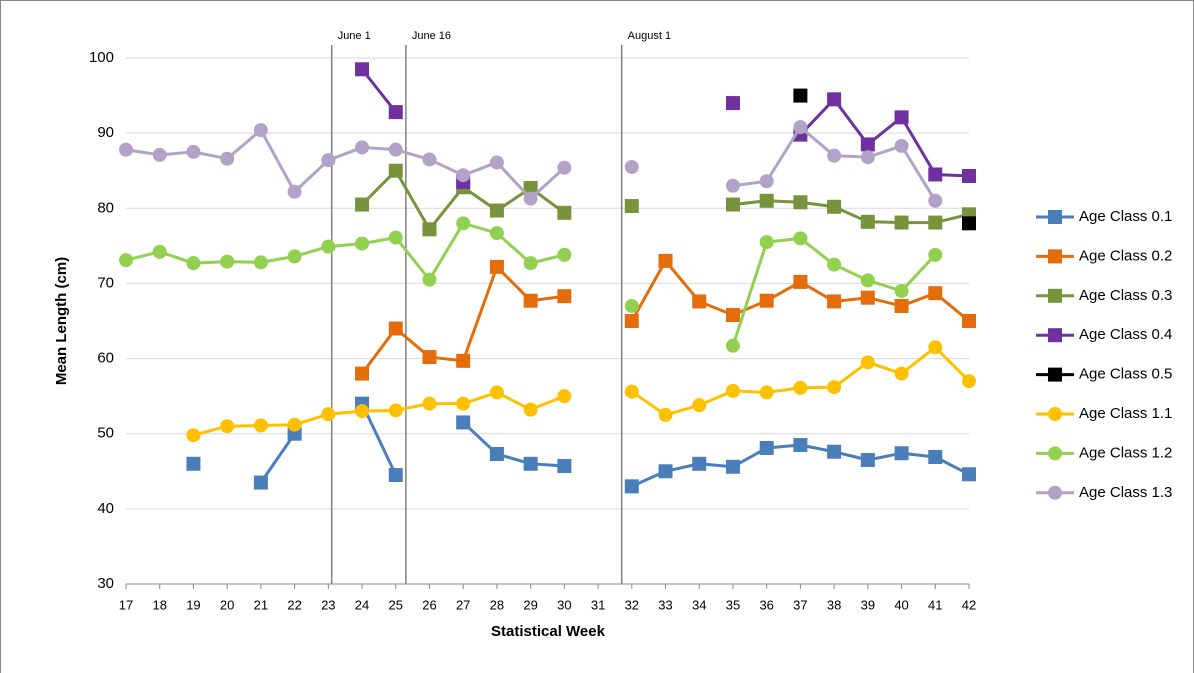  I want to click on x-tick-label: 36, so click(766, 604).